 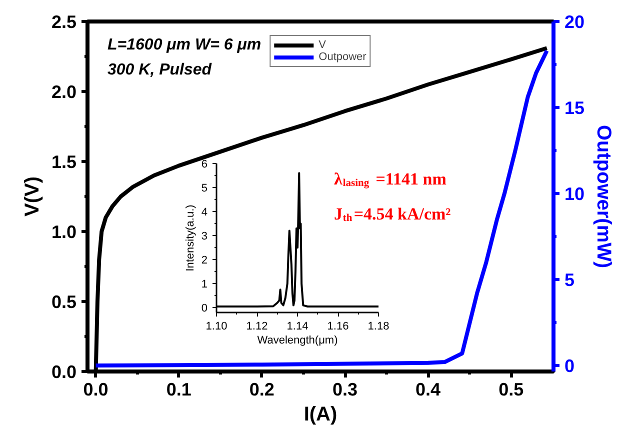 I want to click on y-tick-label: 0, so click(x=204, y=308).